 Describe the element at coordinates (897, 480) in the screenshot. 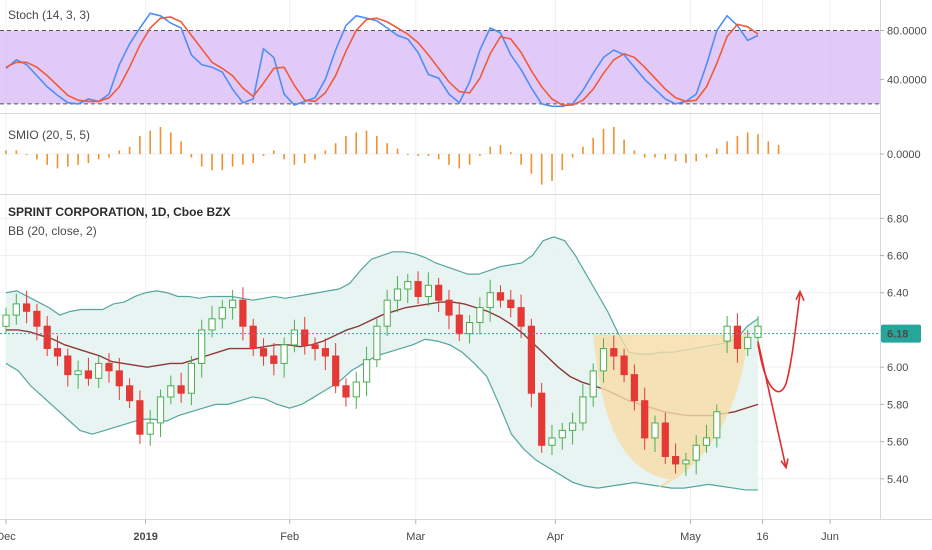

I see `price-y-tick-label: 5.40` at that location.